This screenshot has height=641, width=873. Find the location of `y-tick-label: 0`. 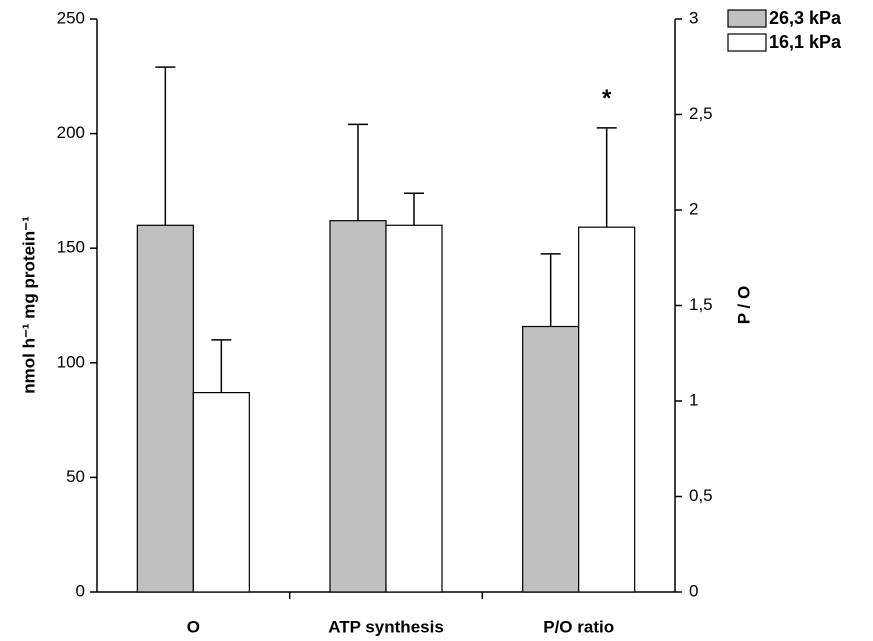

y-tick-label: 0 is located at coordinates (80, 590).